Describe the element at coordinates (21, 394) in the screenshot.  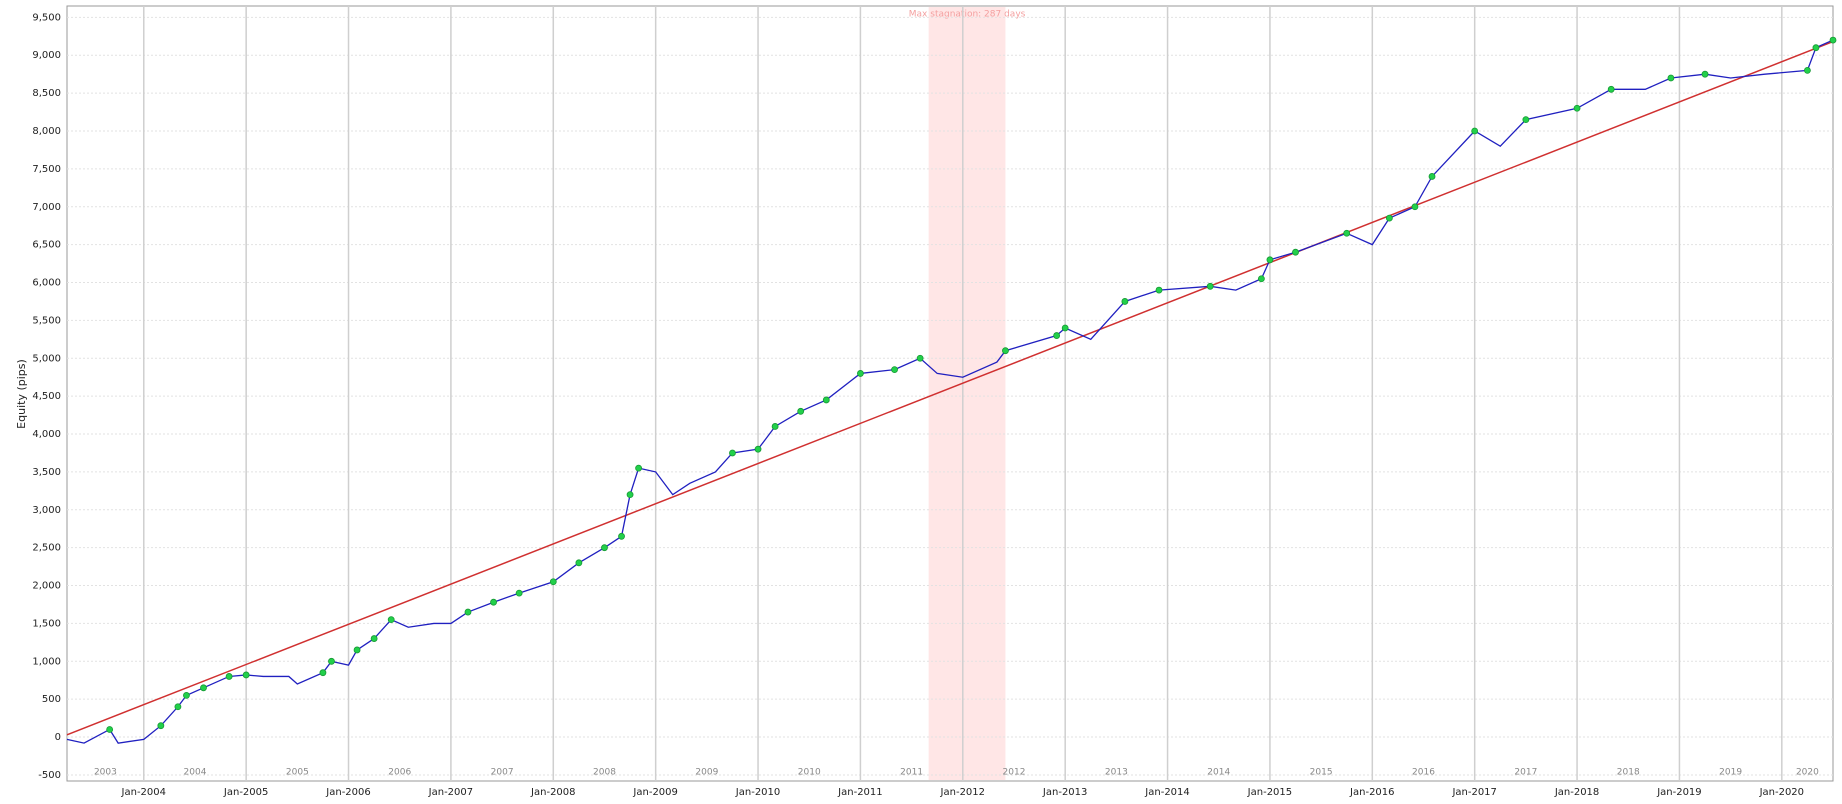
I see `y-axis-label: Equity (pips)` at that location.